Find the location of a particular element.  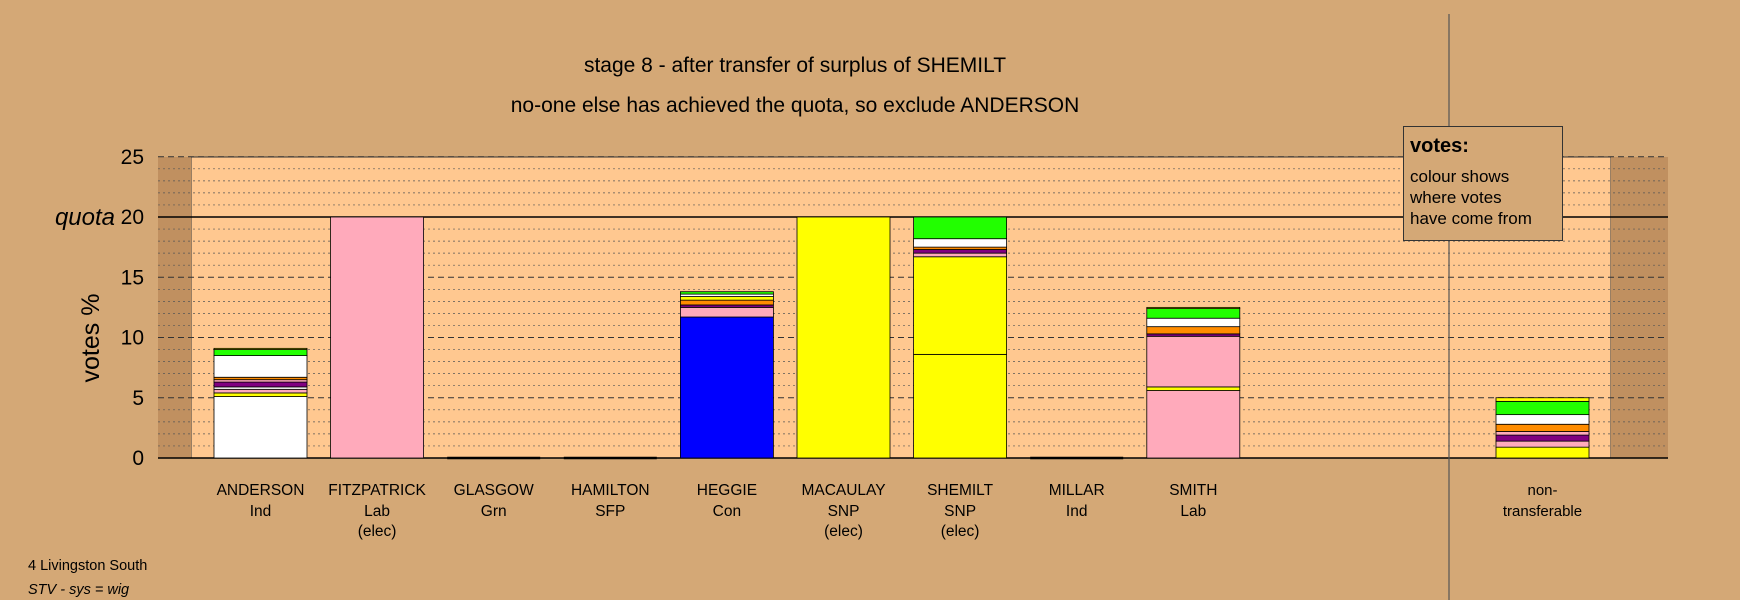

nontransferable-label-1: non- is located at coordinates (1542, 490).